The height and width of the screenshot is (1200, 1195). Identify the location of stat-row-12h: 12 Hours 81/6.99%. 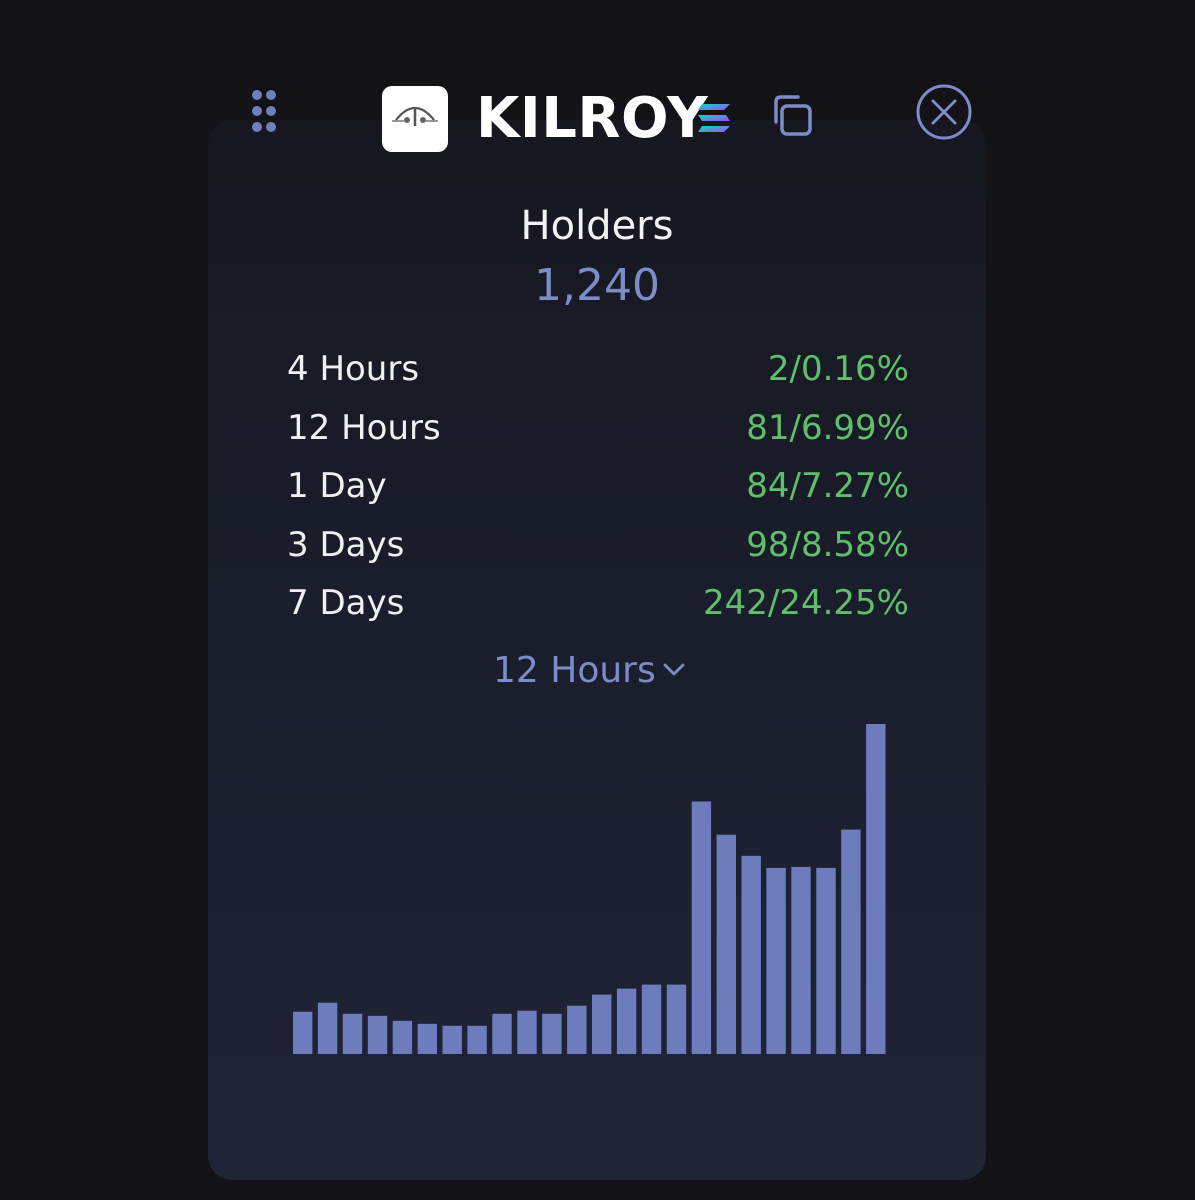
(598, 432).